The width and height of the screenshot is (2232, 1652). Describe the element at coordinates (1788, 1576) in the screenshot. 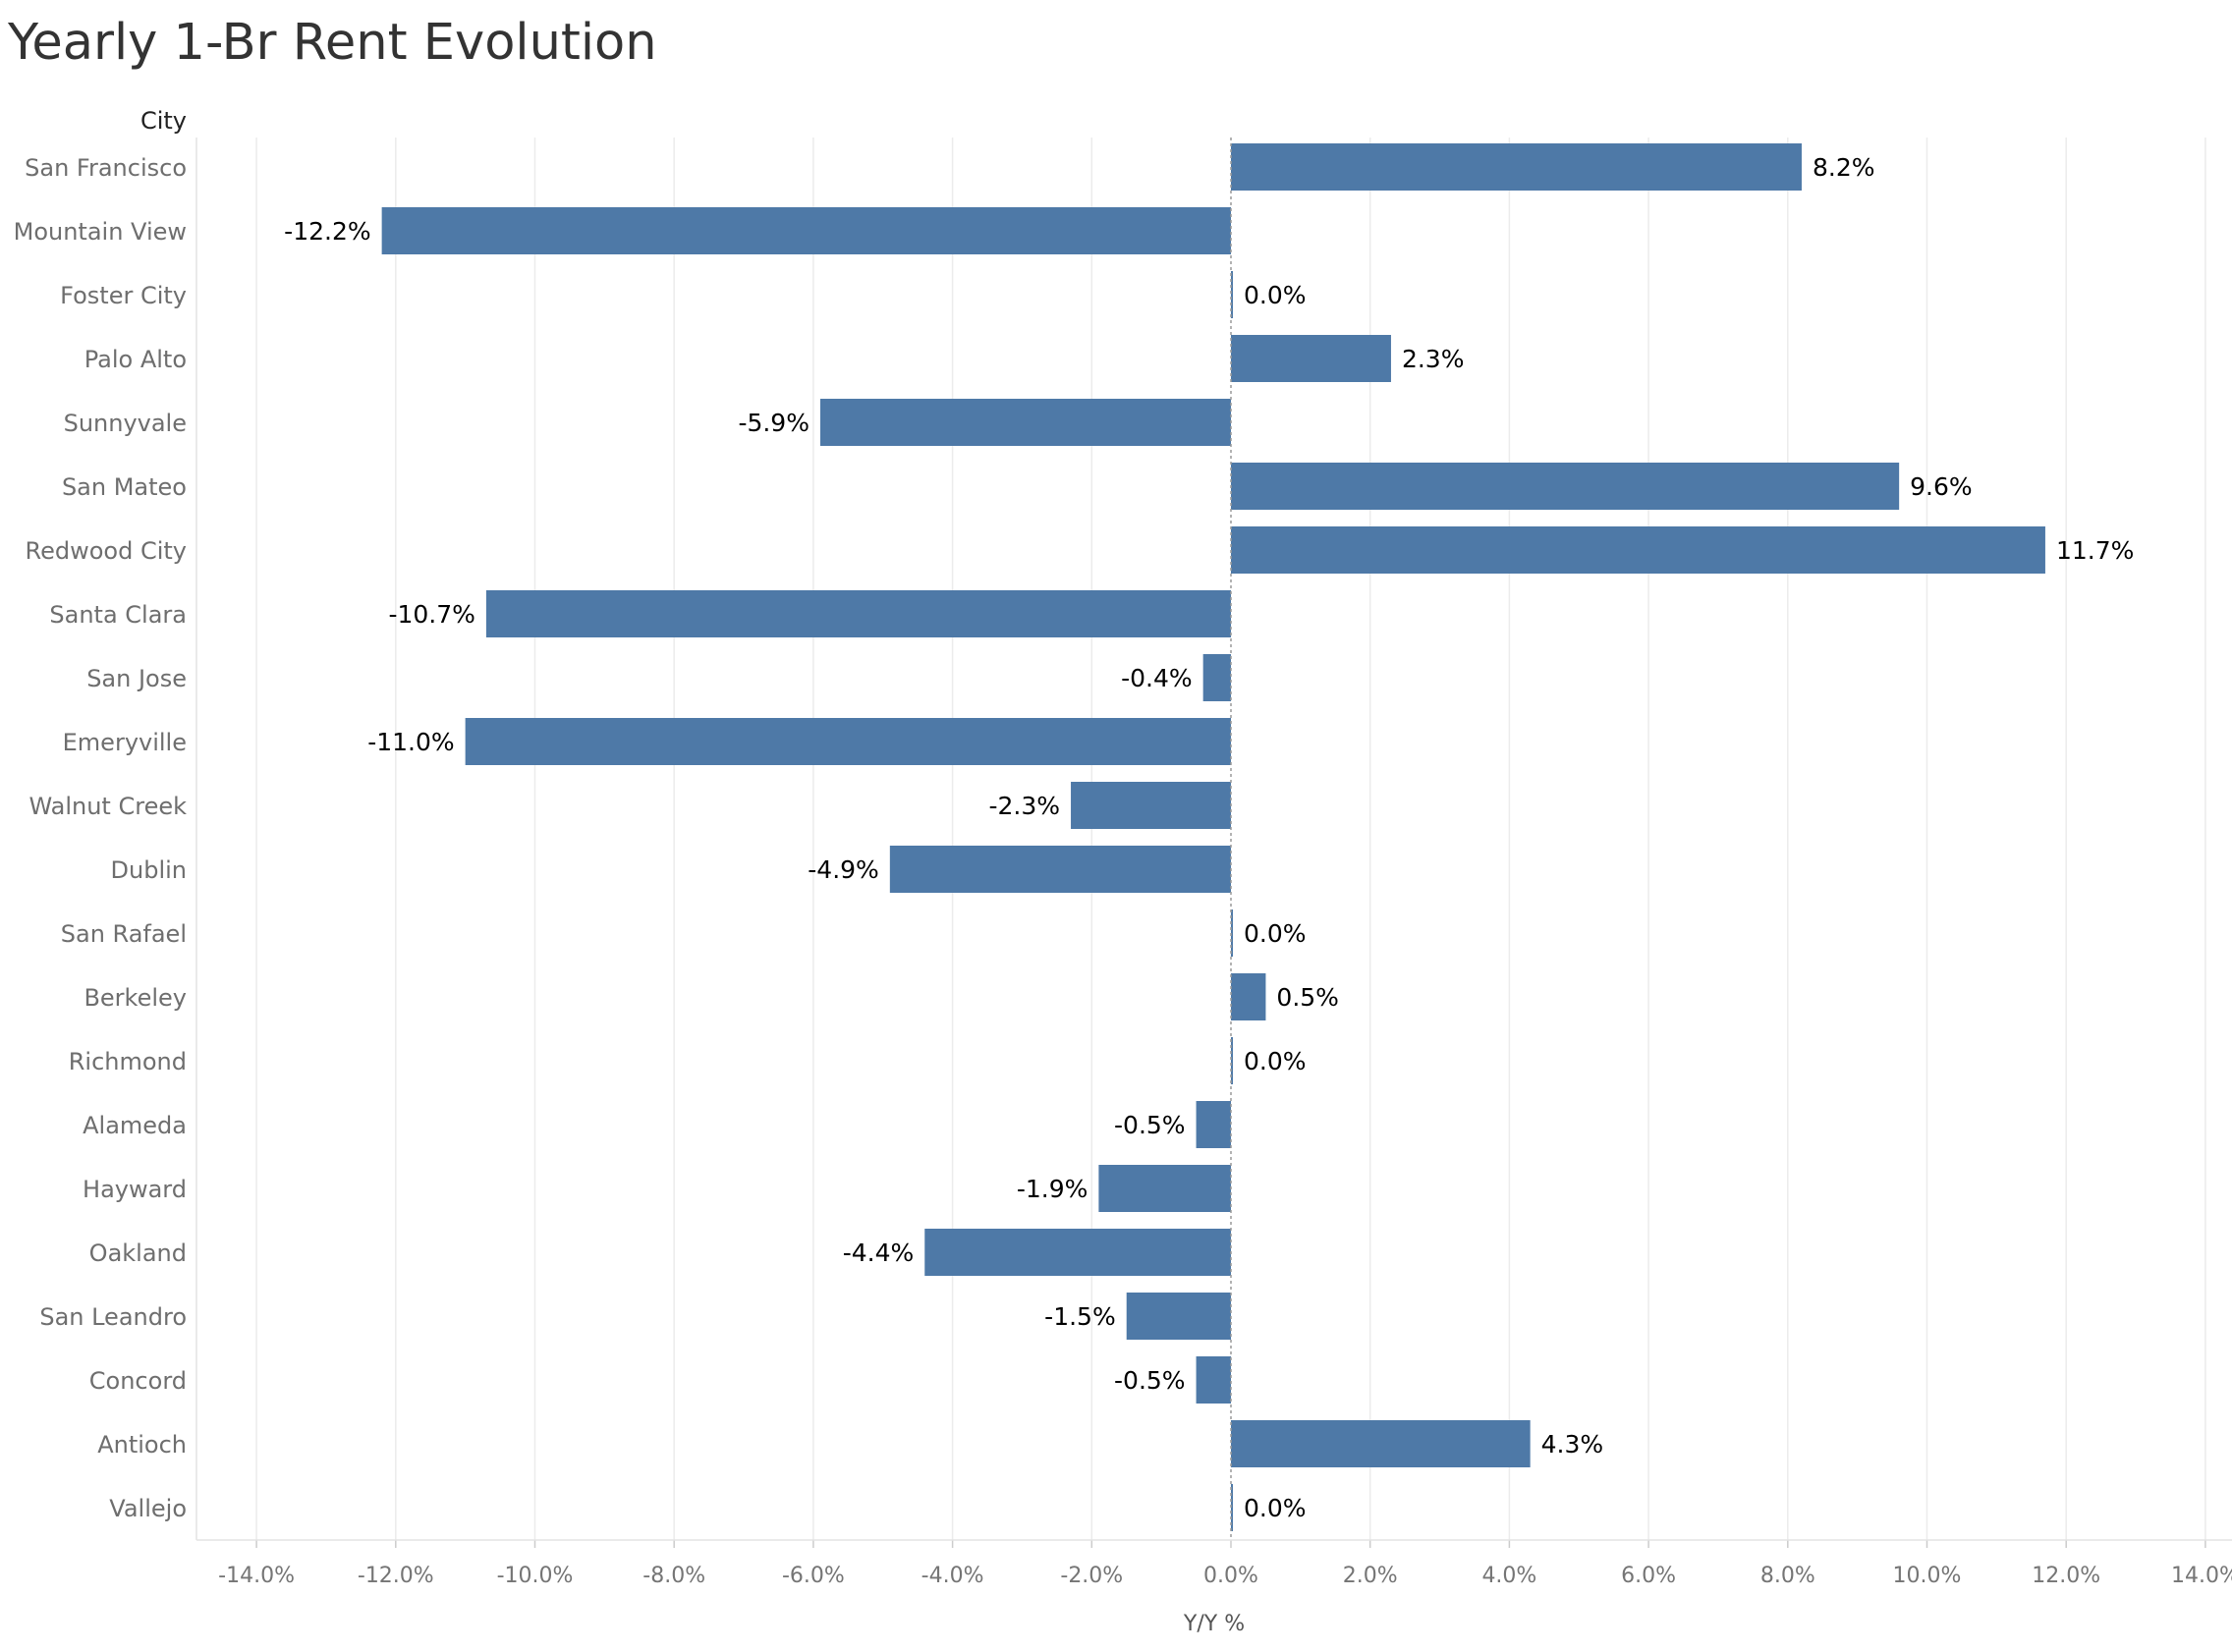

I see `x-tick-label: 8.0%` at that location.